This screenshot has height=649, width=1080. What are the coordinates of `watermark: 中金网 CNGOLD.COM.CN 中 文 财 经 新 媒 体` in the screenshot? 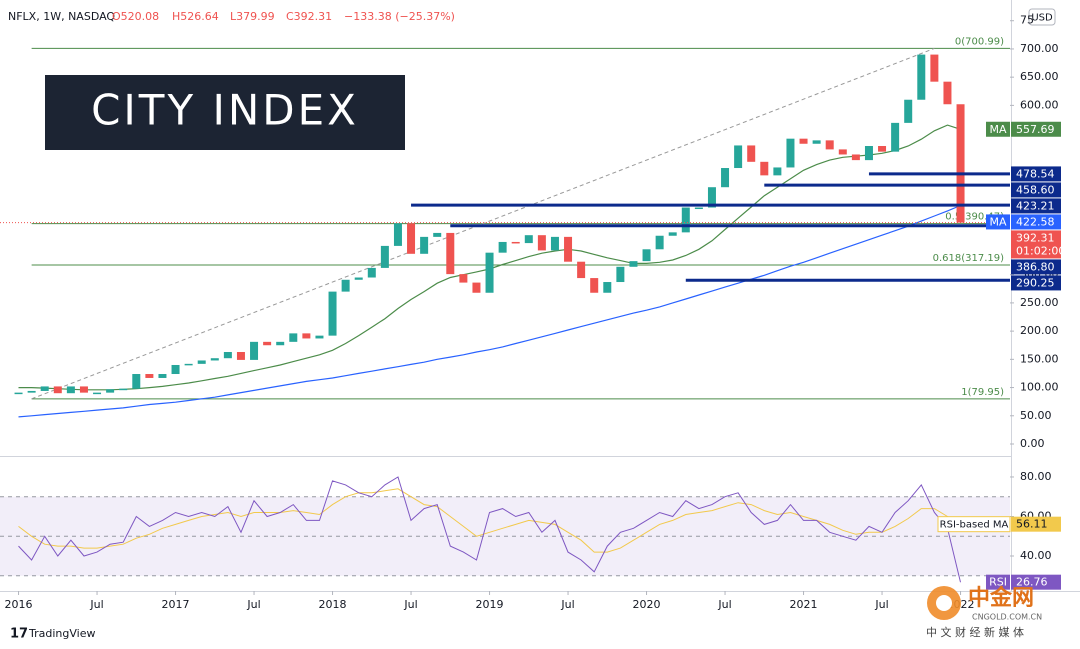 It's located at (984, 612).